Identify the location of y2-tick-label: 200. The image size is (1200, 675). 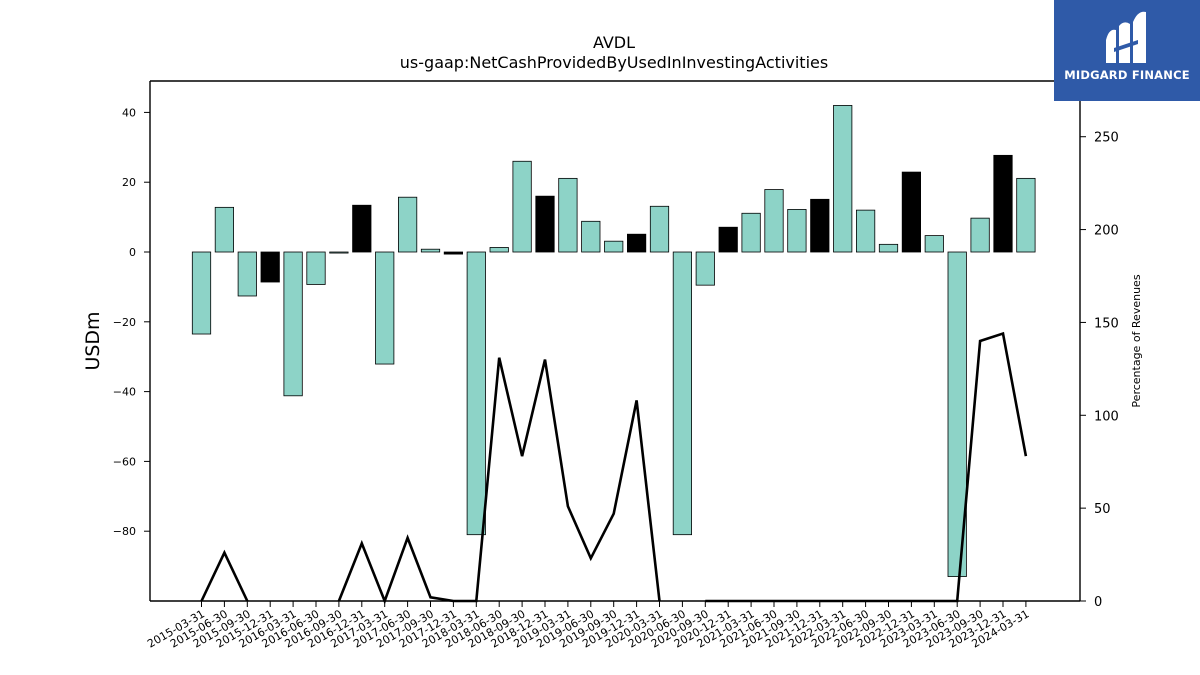
(1106, 231).